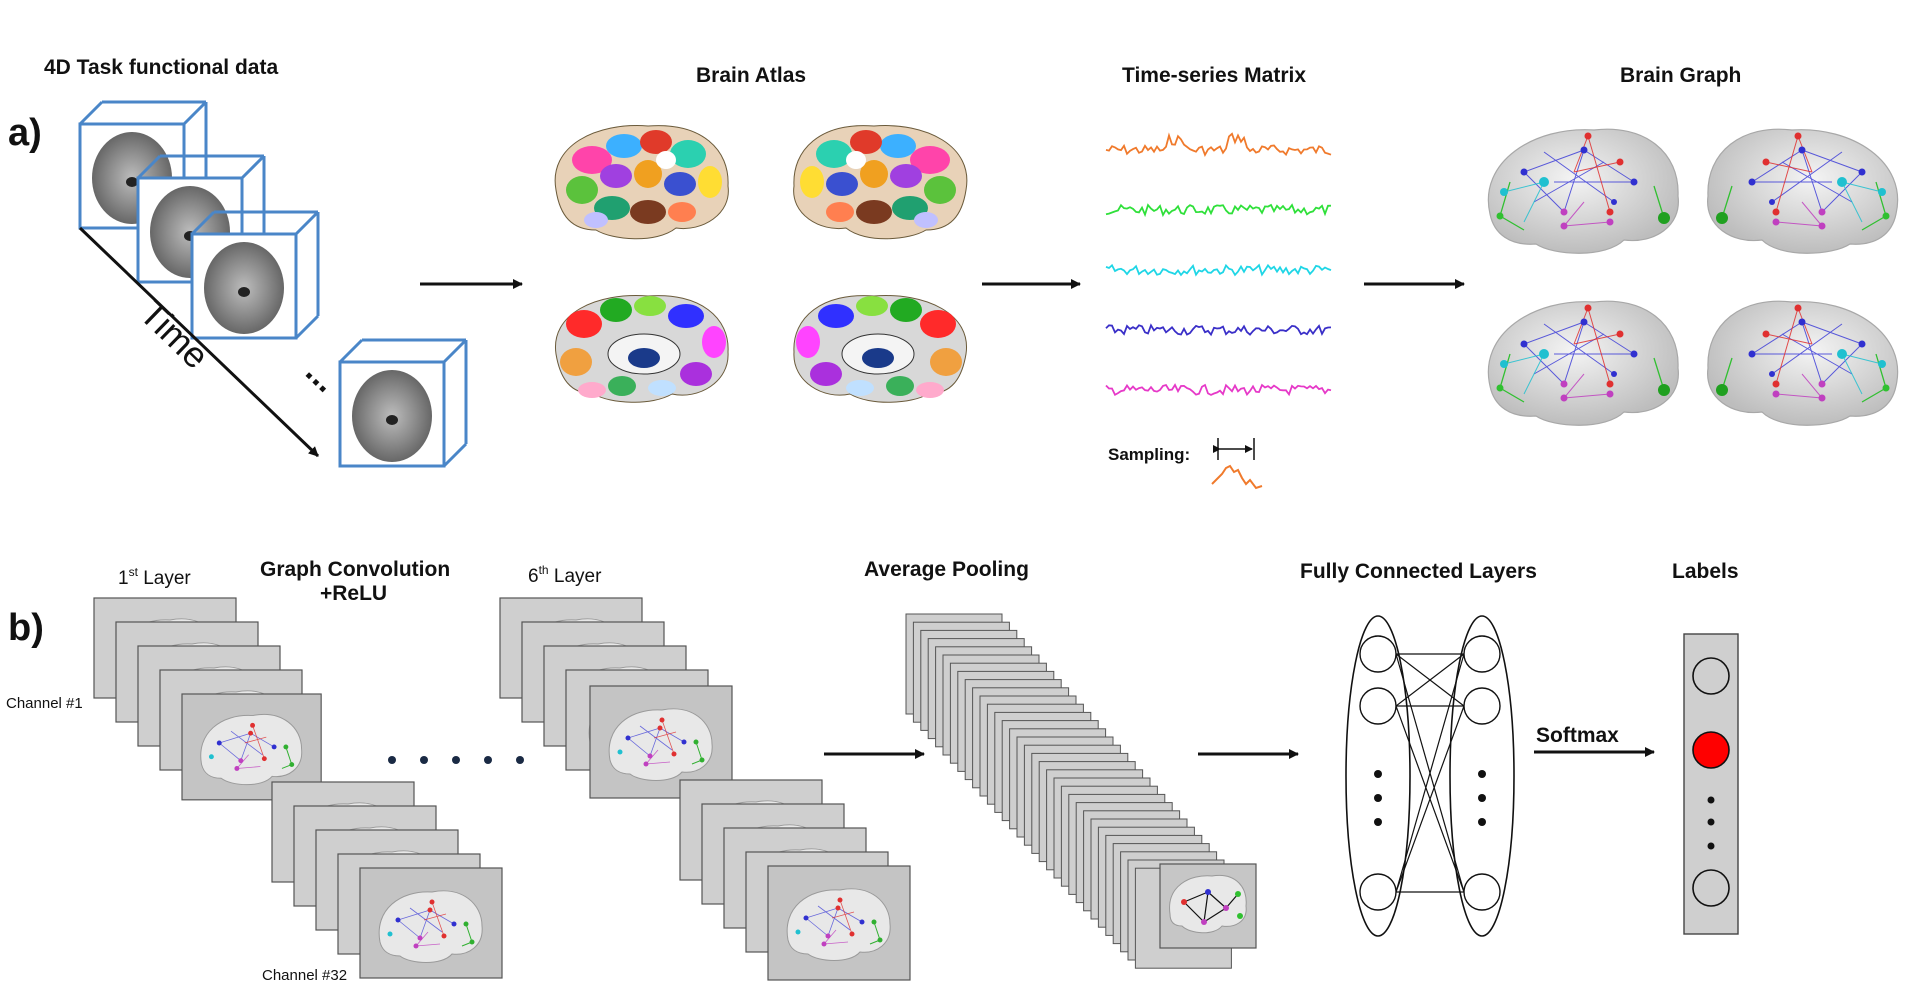  I want to click on panel-a-label: a), so click(25, 133).